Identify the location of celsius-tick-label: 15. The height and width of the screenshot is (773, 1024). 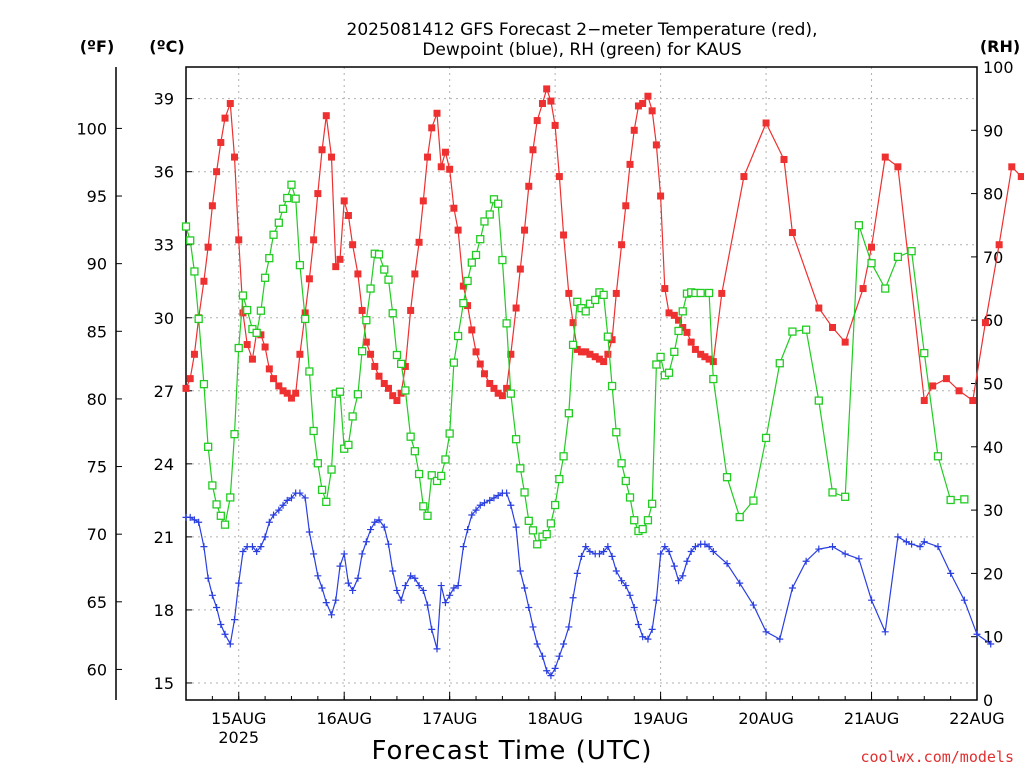
(164, 683).